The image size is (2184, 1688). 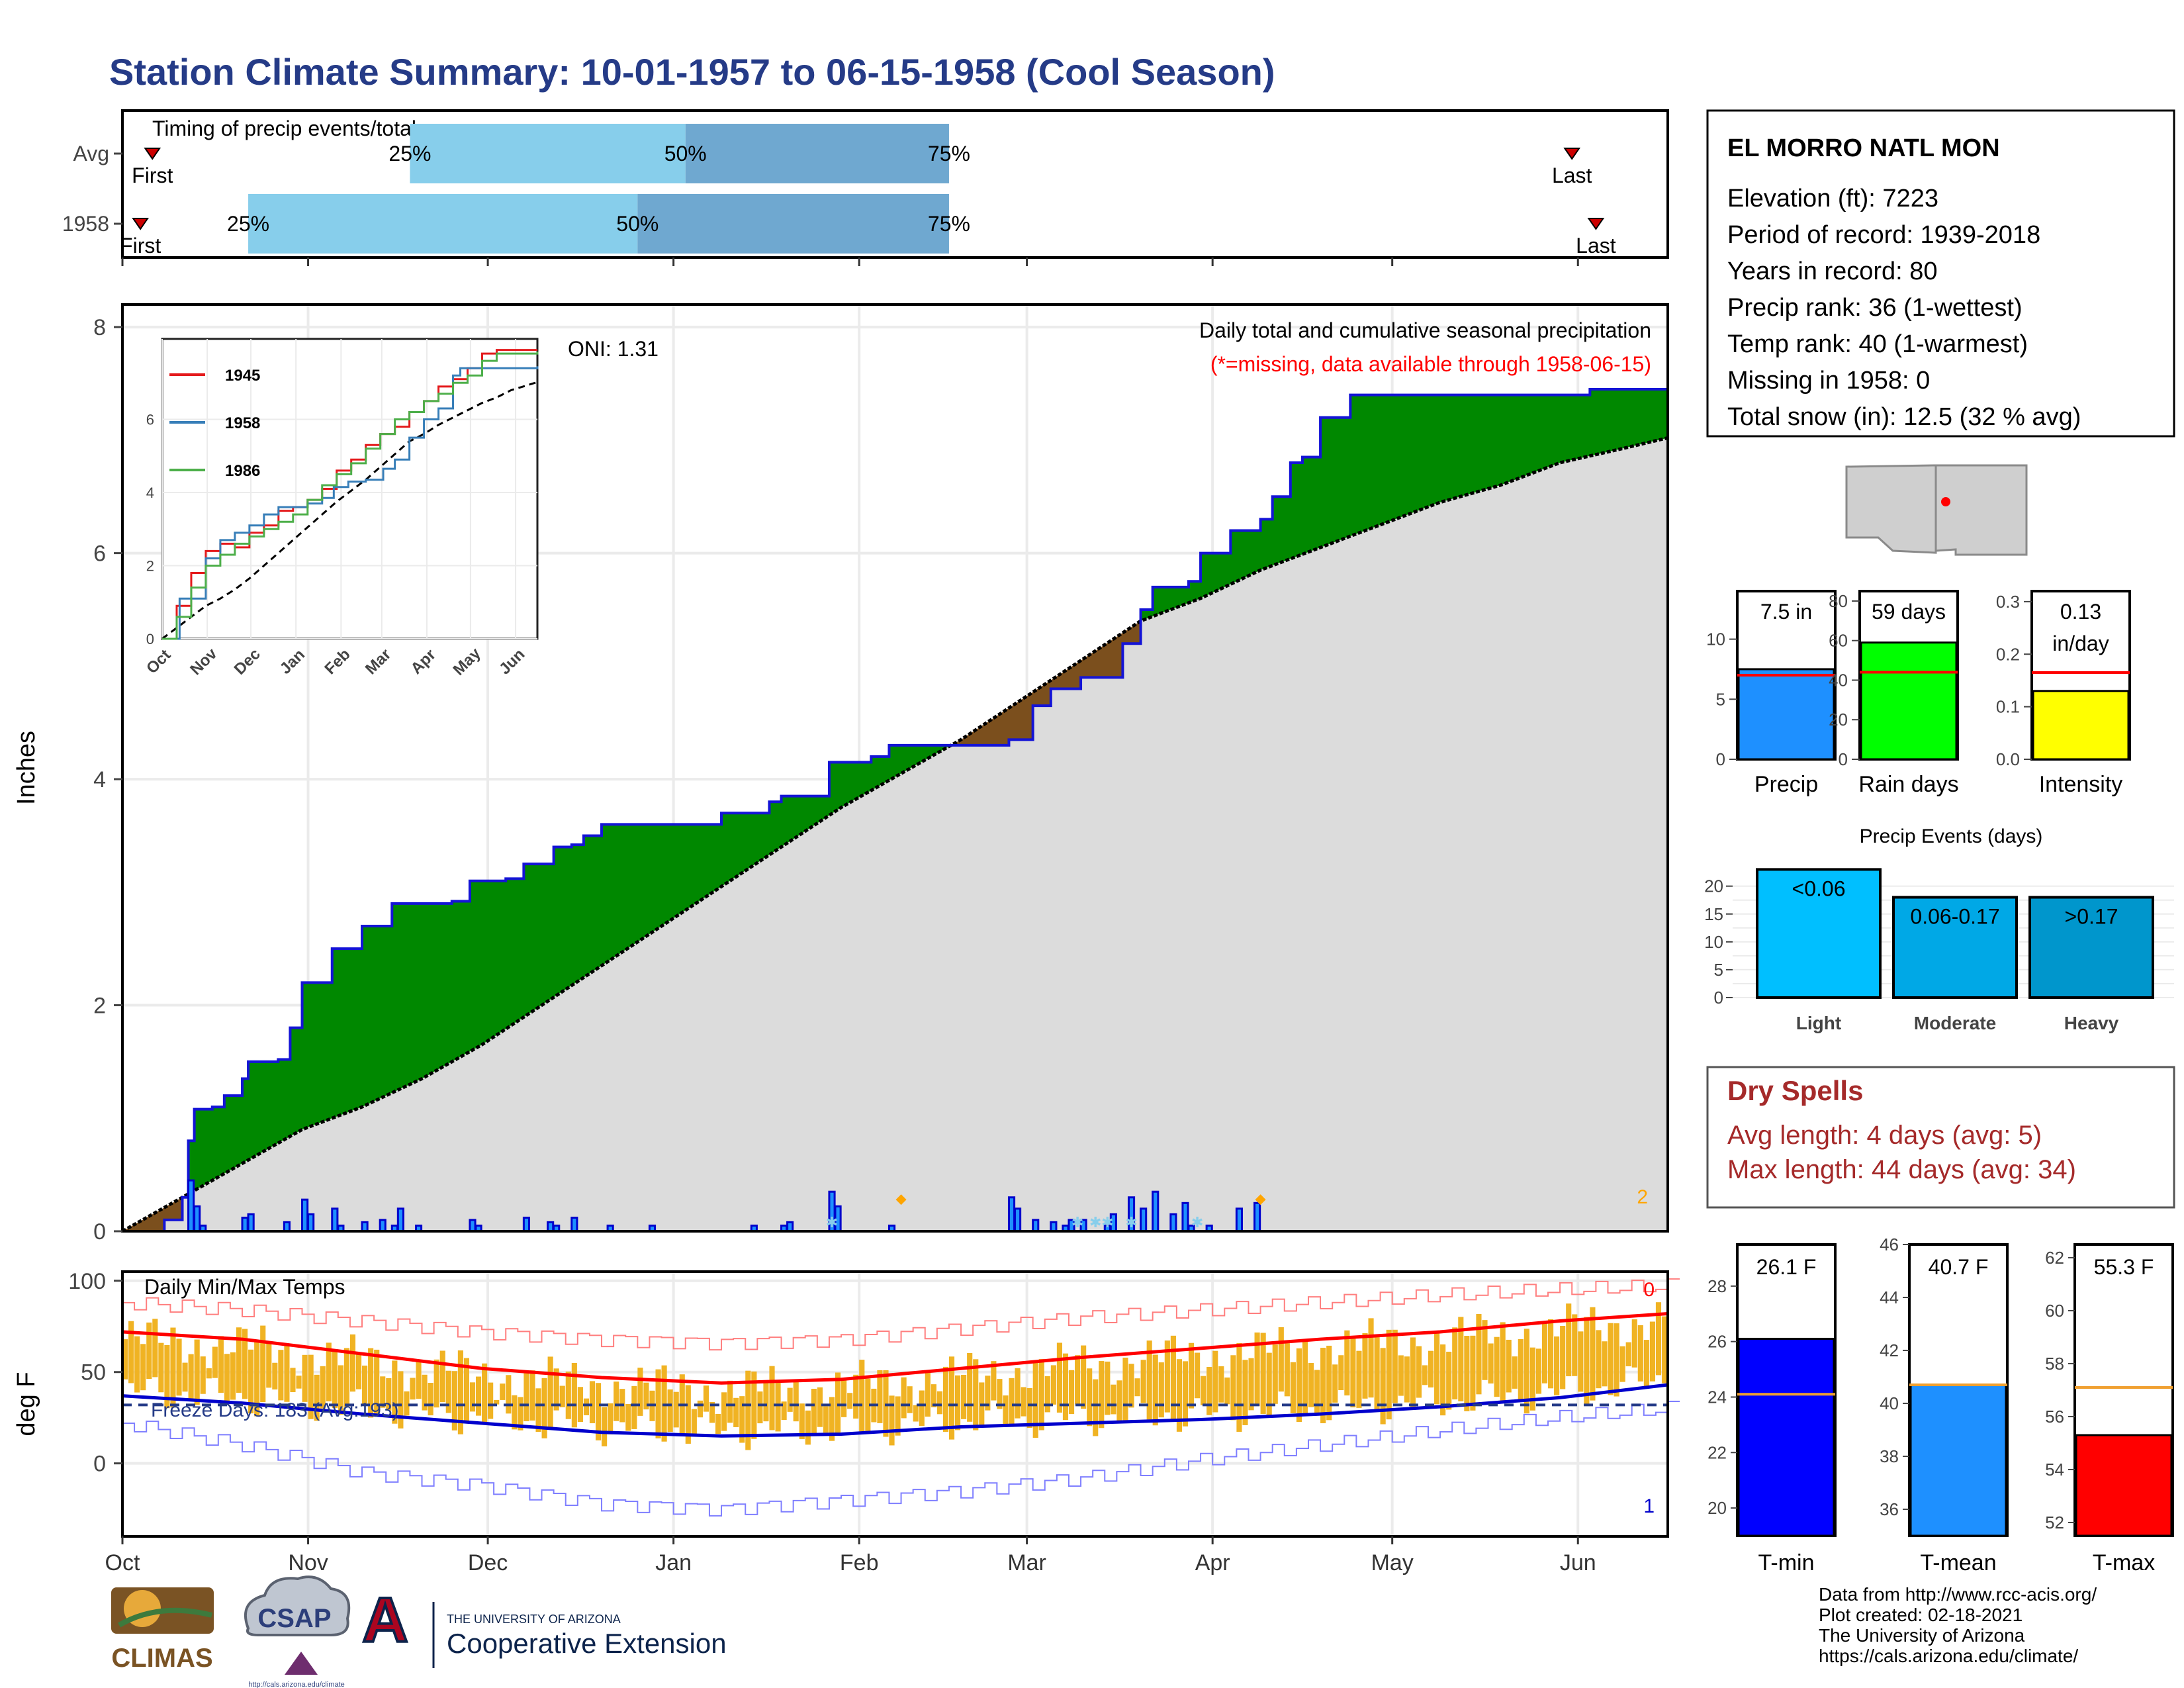 I want to click on station-info-line: Total snow (in): 12.5 (32 % avg), so click(x=1904, y=417).